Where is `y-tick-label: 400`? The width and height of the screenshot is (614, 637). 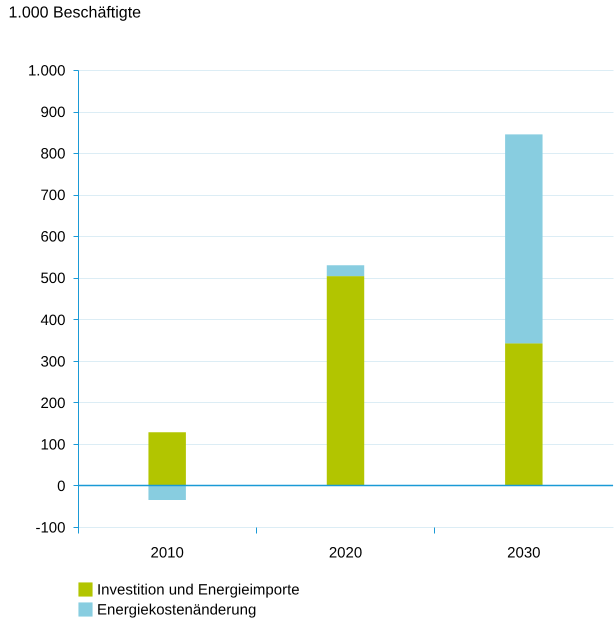 y-tick-label: 400 is located at coordinates (53, 320).